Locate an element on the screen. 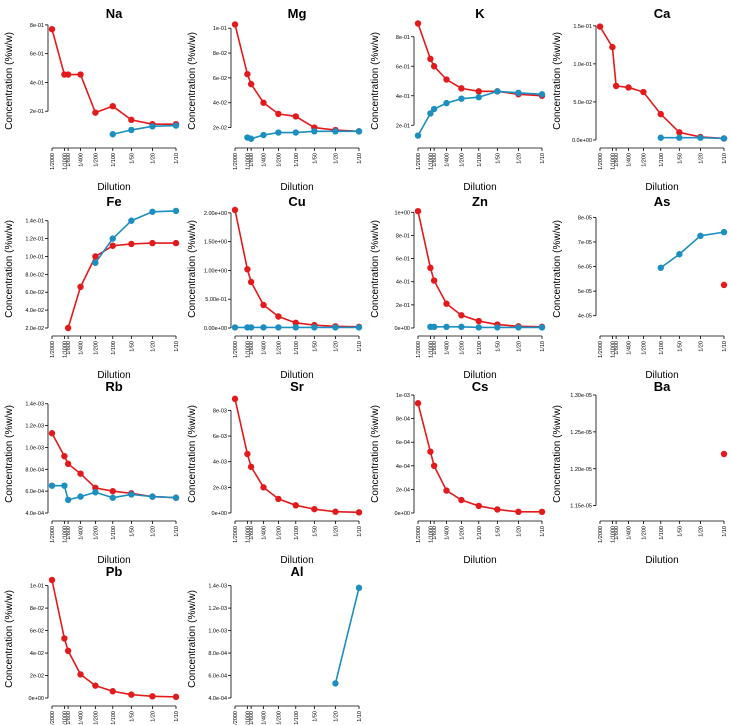 This screenshot has height=725, width=731. y-tick-label: 2e-01 is located at coordinates (403, 306).